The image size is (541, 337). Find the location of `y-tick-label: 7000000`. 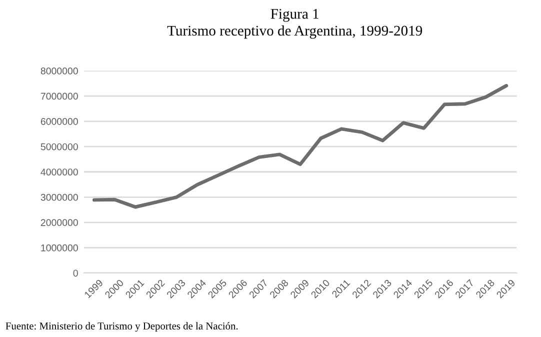

y-tick-label: 7000000 is located at coordinates (59, 96).